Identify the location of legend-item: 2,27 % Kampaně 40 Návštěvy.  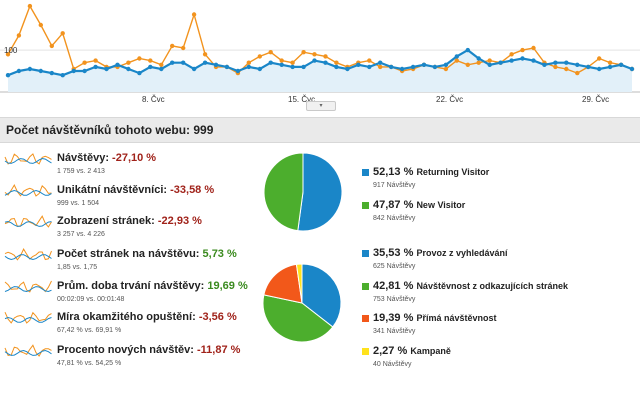
(497, 360).